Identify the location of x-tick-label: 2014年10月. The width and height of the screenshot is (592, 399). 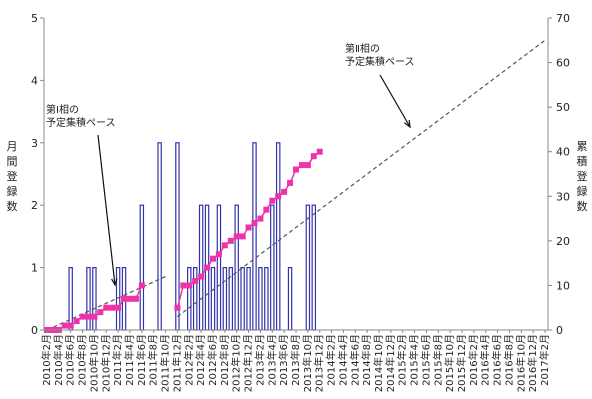
(378, 363).